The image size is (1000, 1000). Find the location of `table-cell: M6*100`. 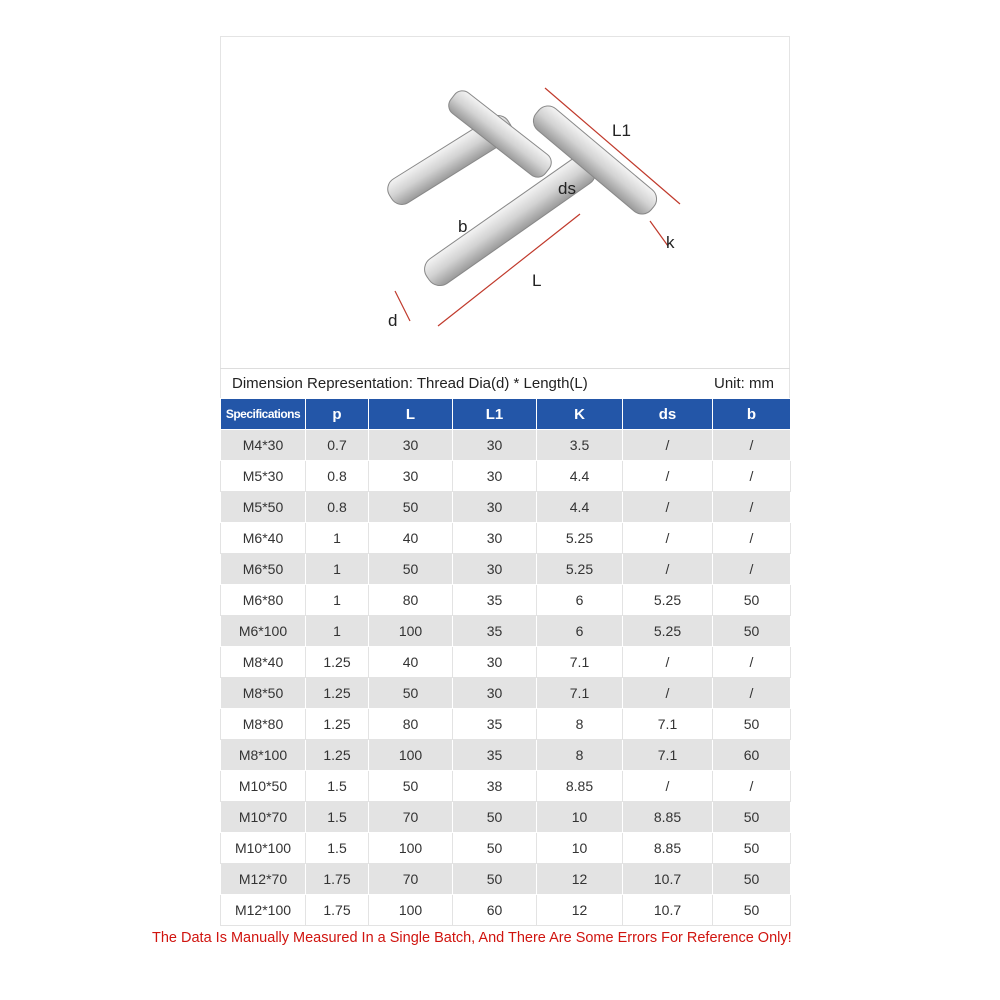

table-cell: M6*100 is located at coordinates (263, 631).